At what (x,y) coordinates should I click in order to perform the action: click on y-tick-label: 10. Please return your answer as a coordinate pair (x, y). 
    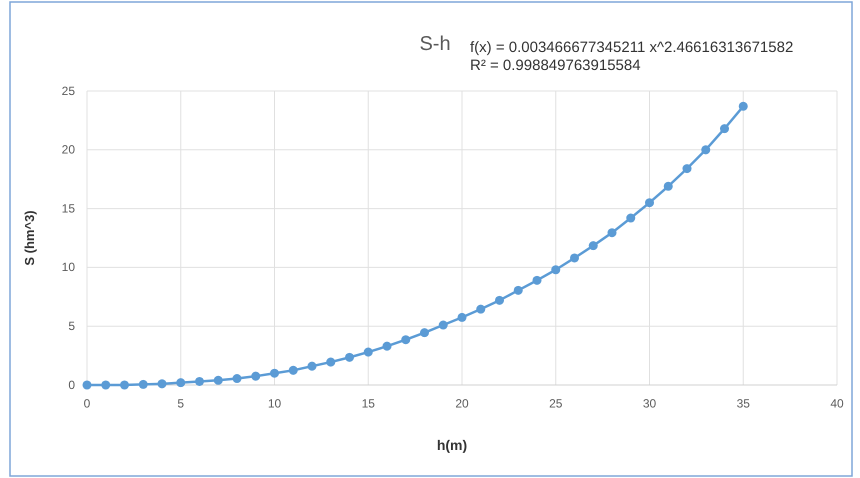
    Looking at the image, I should click on (69, 267).